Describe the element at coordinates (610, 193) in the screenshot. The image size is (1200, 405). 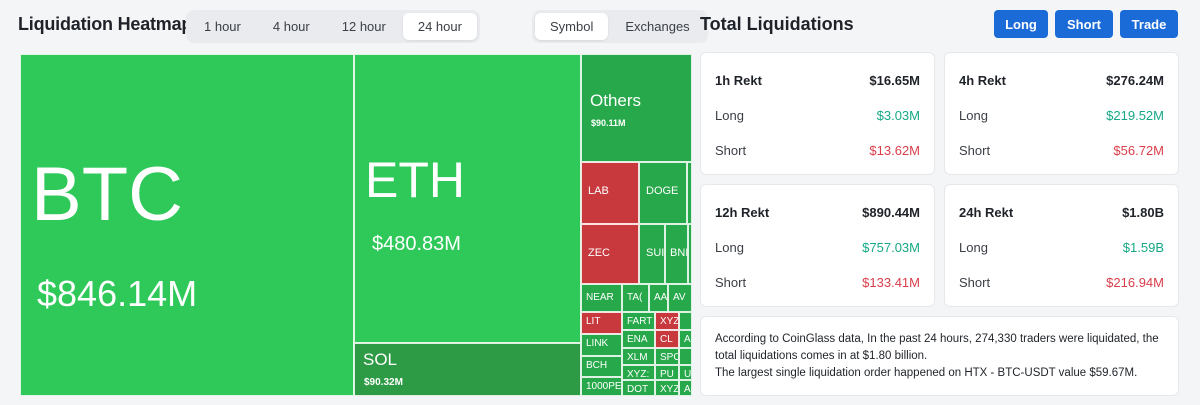
I see `heatmap-cell-lab: LAB` at that location.